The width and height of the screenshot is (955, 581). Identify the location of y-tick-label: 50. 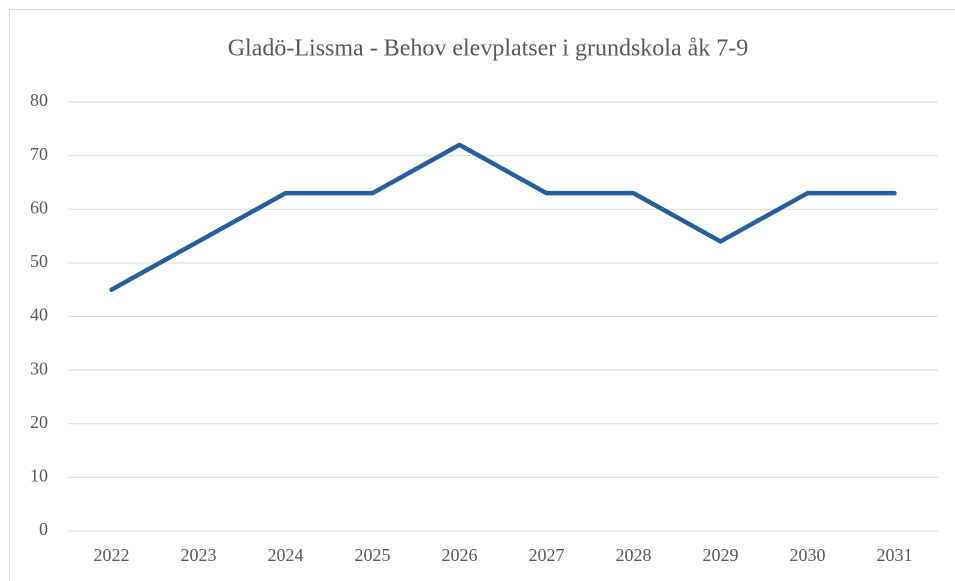
(39, 261).